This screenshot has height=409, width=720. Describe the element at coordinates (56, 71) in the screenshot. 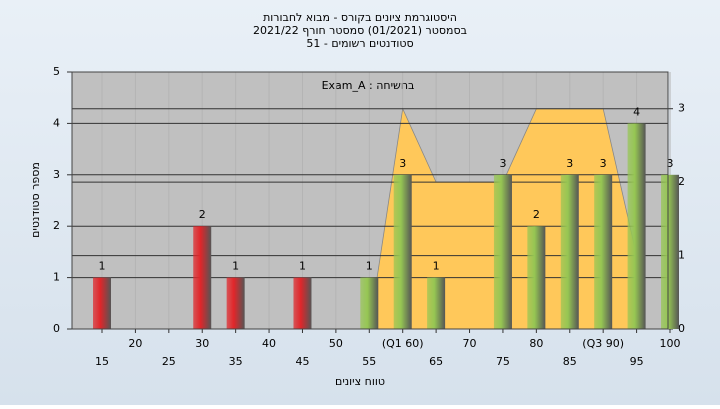

I see `y-tick-label: 5` at that location.